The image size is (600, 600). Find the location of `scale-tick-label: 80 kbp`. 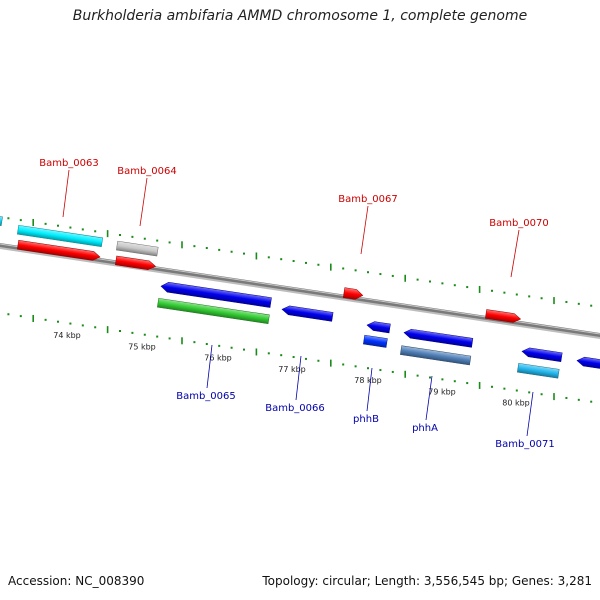

scale-tick-label: 80 kbp is located at coordinates (516, 402).